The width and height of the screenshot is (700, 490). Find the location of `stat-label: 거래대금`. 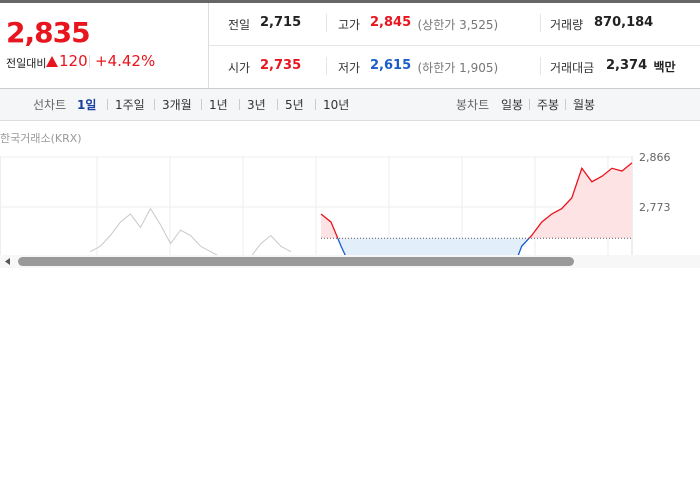

stat-label: 거래대금 is located at coordinates (572, 68).